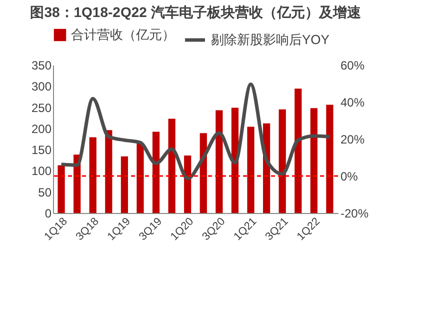 The height and width of the screenshot is (331, 435). What do you see at coordinates (41, 171) in the screenshot?
I see `y-tick-label: 100` at bounding box center [41, 171].